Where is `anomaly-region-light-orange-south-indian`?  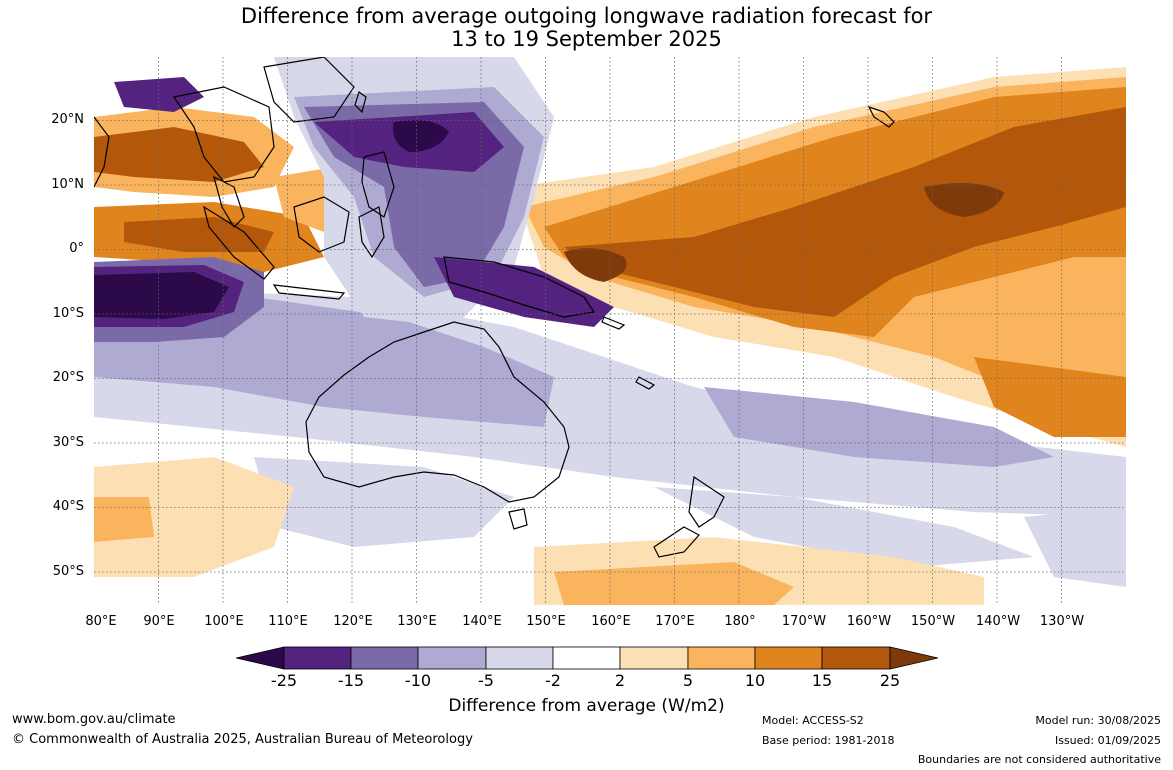 anomaly-region-light-orange-south-indian is located at coordinates (194, 517).